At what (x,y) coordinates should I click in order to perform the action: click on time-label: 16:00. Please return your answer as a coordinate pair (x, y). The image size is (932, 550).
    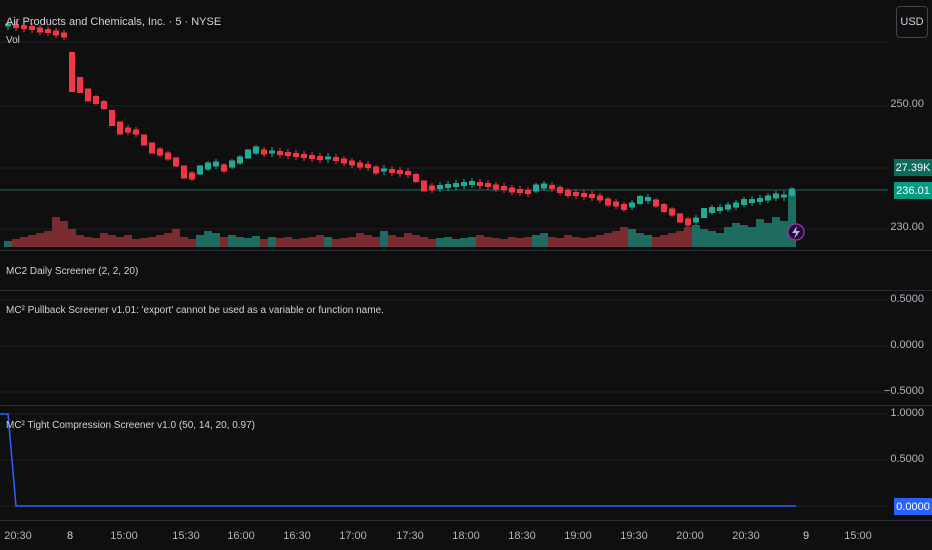
    Looking at the image, I should click on (241, 536).